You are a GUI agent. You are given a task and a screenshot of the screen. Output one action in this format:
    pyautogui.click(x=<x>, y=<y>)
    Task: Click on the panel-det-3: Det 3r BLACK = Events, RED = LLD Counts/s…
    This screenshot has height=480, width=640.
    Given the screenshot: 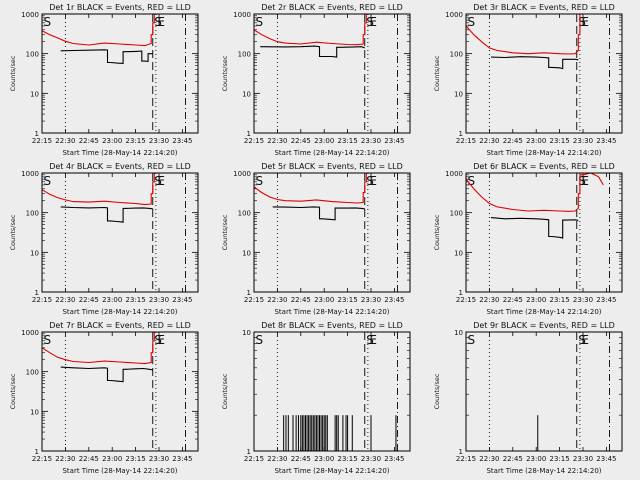 What is the action you would take?
    pyautogui.click(x=528, y=80)
    